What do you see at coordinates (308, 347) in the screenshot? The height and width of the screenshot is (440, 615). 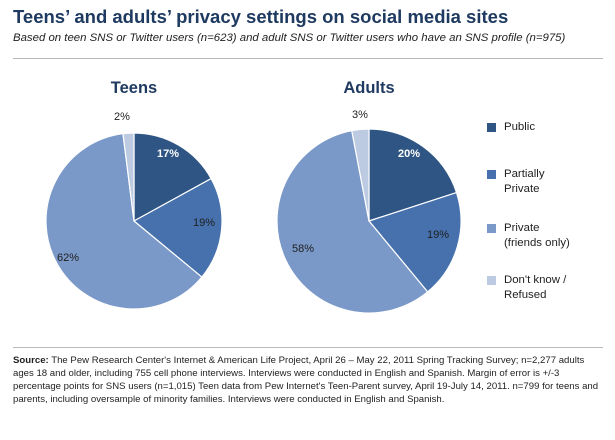 I see `bottom-divider` at bounding box center [308, 347].